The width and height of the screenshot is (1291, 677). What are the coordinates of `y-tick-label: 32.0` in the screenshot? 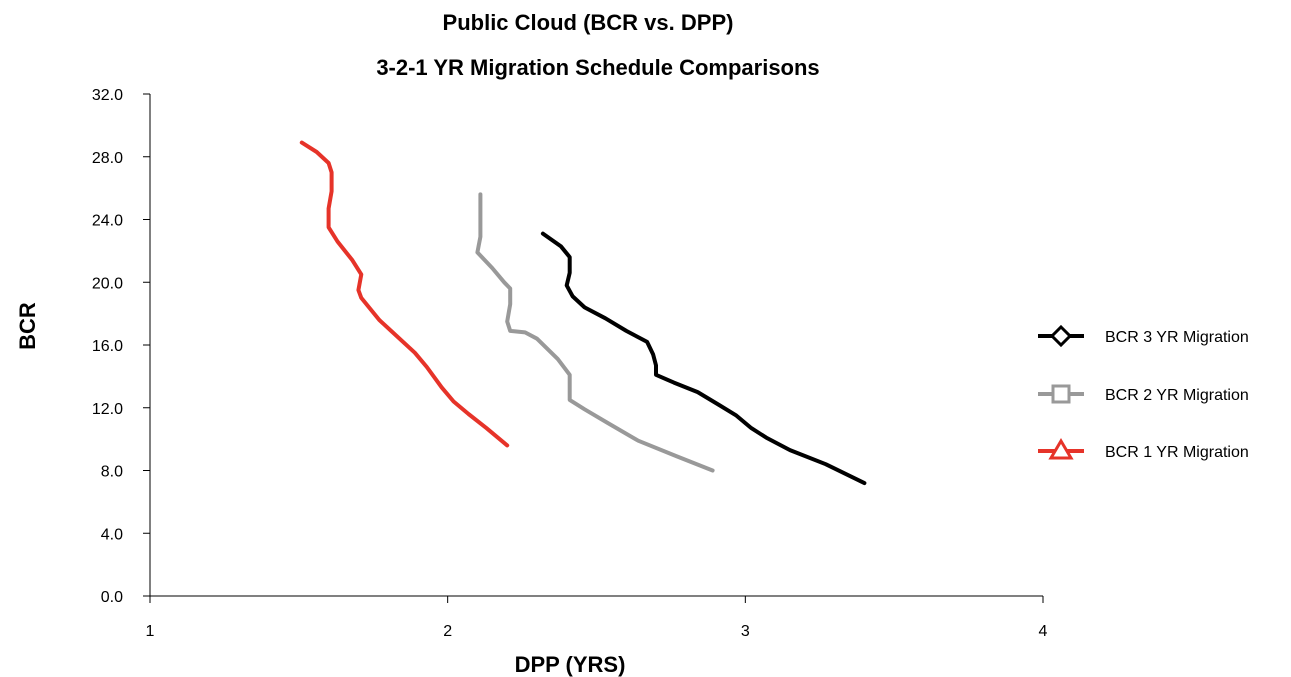 It's located at (107, 95).